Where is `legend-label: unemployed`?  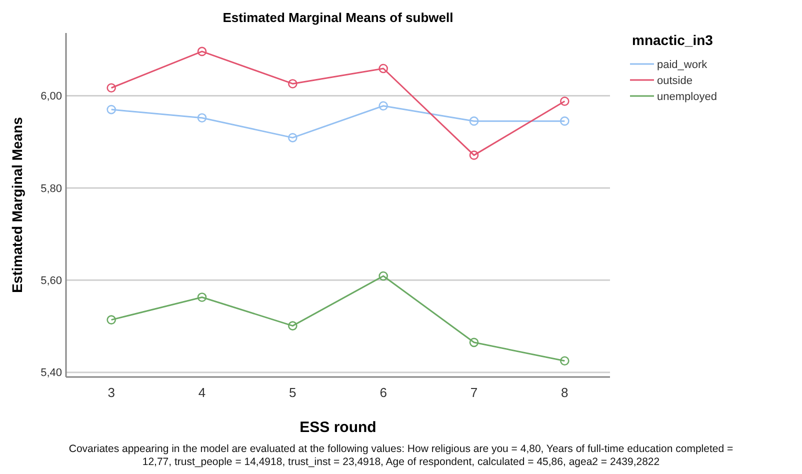
legend-label: unemployed is located at coordinates (687, 96).